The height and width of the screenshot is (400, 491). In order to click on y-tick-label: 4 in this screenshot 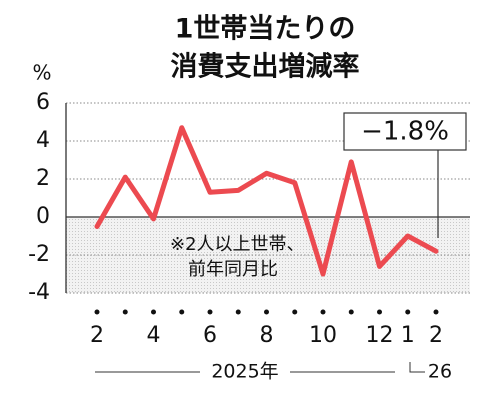, I will do `click(43, 140)`.